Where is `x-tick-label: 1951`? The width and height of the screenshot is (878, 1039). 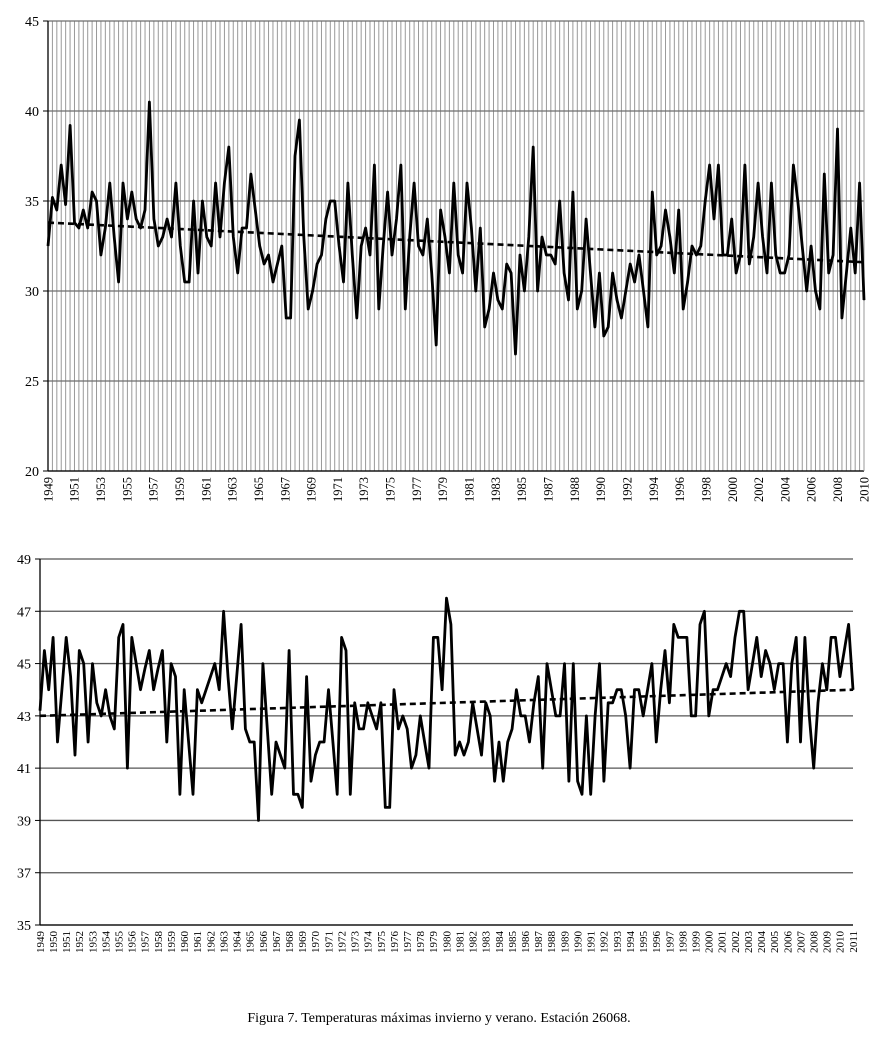
x-tick-label: 1951 is located at coordinates (75, 489).